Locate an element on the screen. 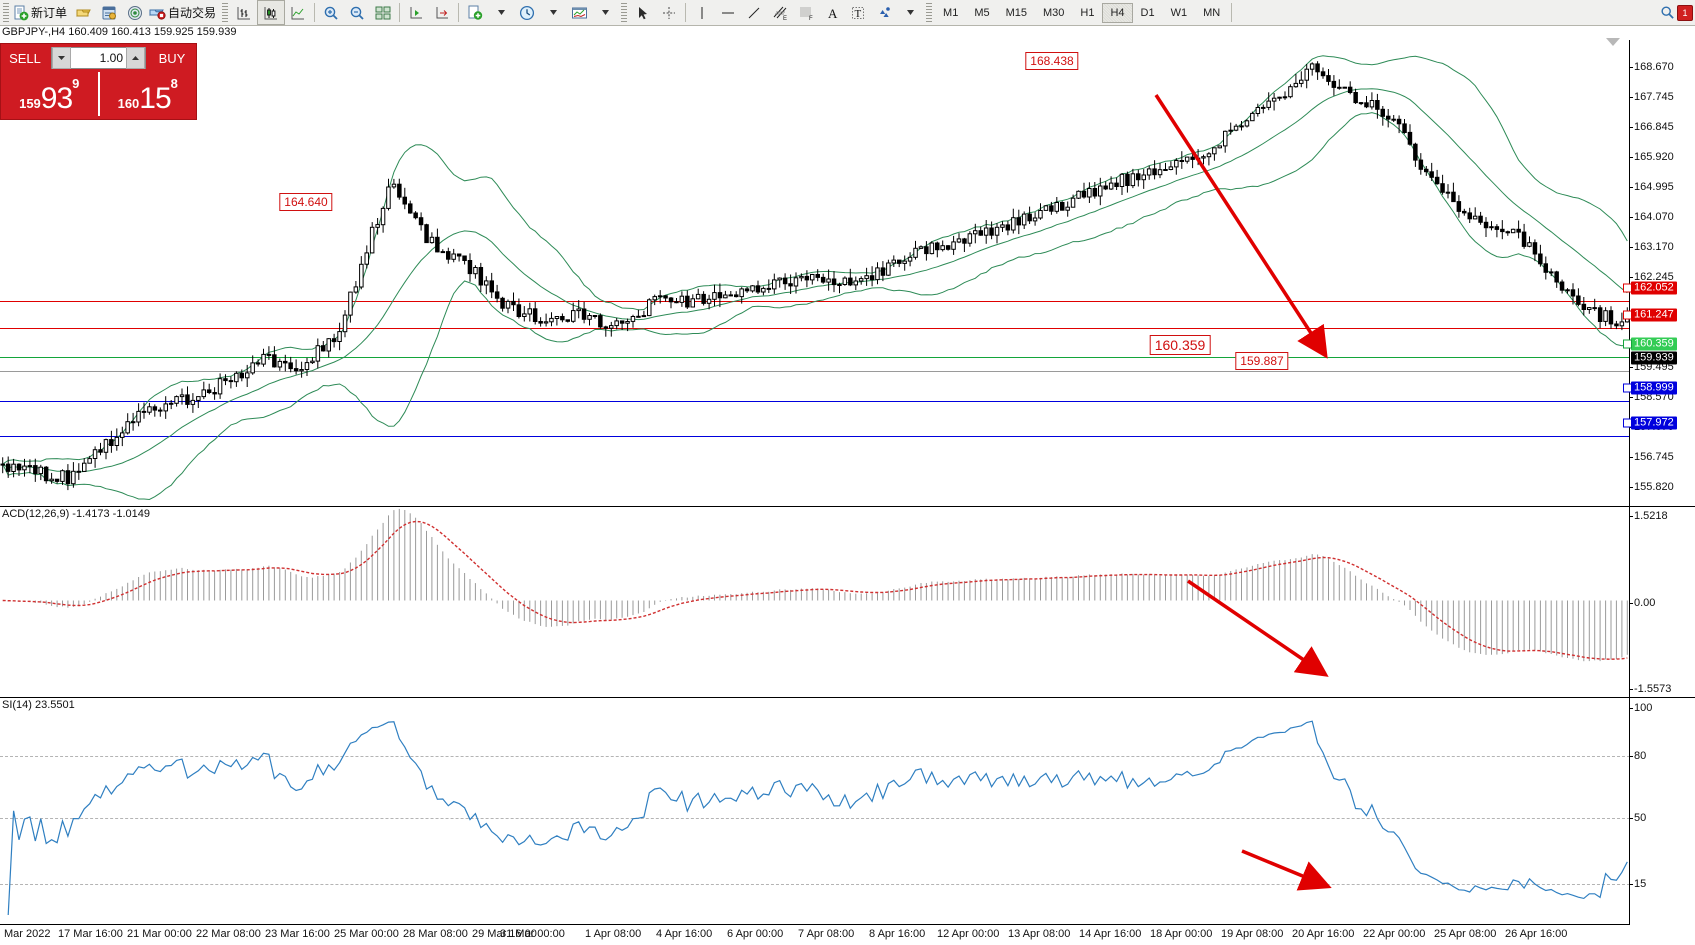 This screenshot has height=945, width=1695. timeframe-m30: M30 is located at coordinates (1054, 12).